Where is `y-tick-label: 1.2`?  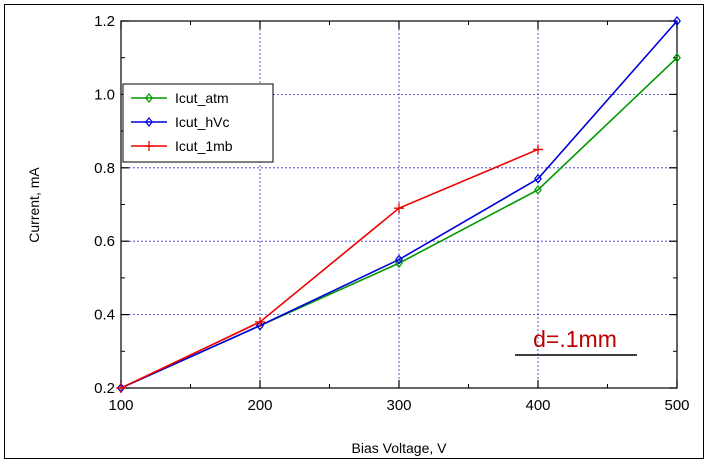
y-tick-label: 1.2 is located at coordinates (104, 21).